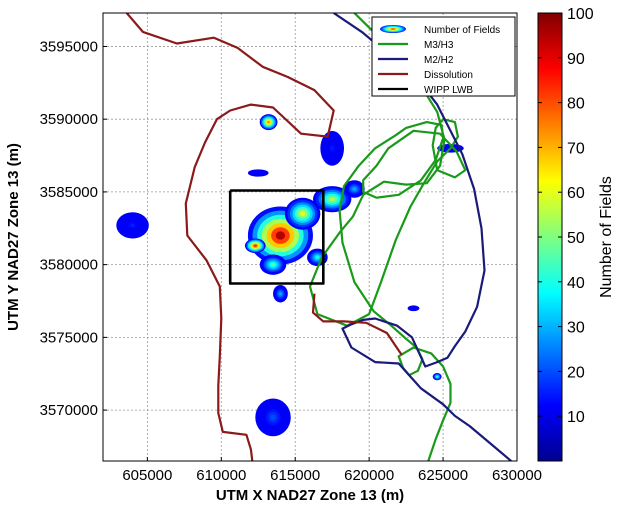 This screenshot has height=525, width=624. I want to click on x-tick-label: 615000, so click(295, 475).